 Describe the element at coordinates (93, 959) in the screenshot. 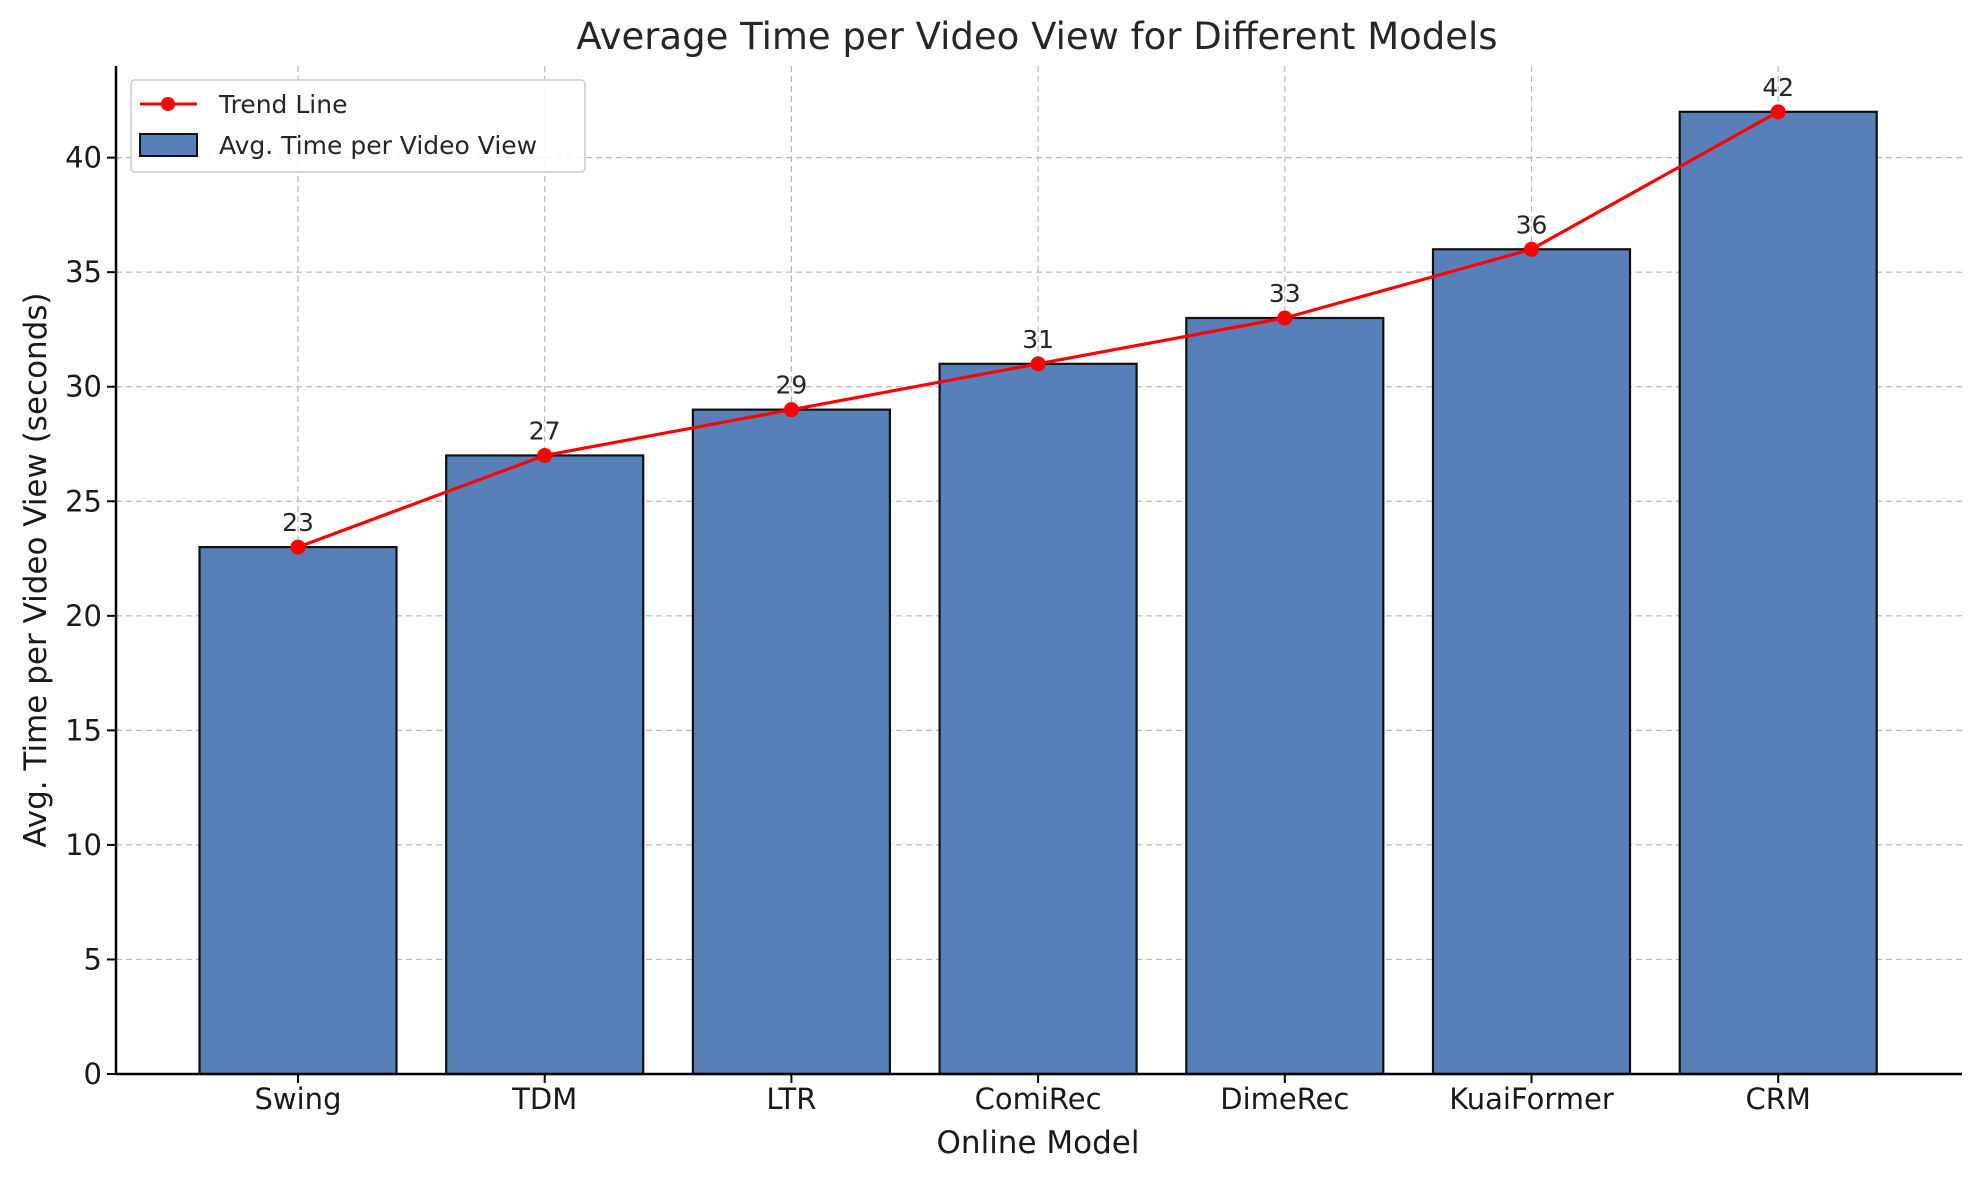

I see `y-tick-label: 5` at that location.